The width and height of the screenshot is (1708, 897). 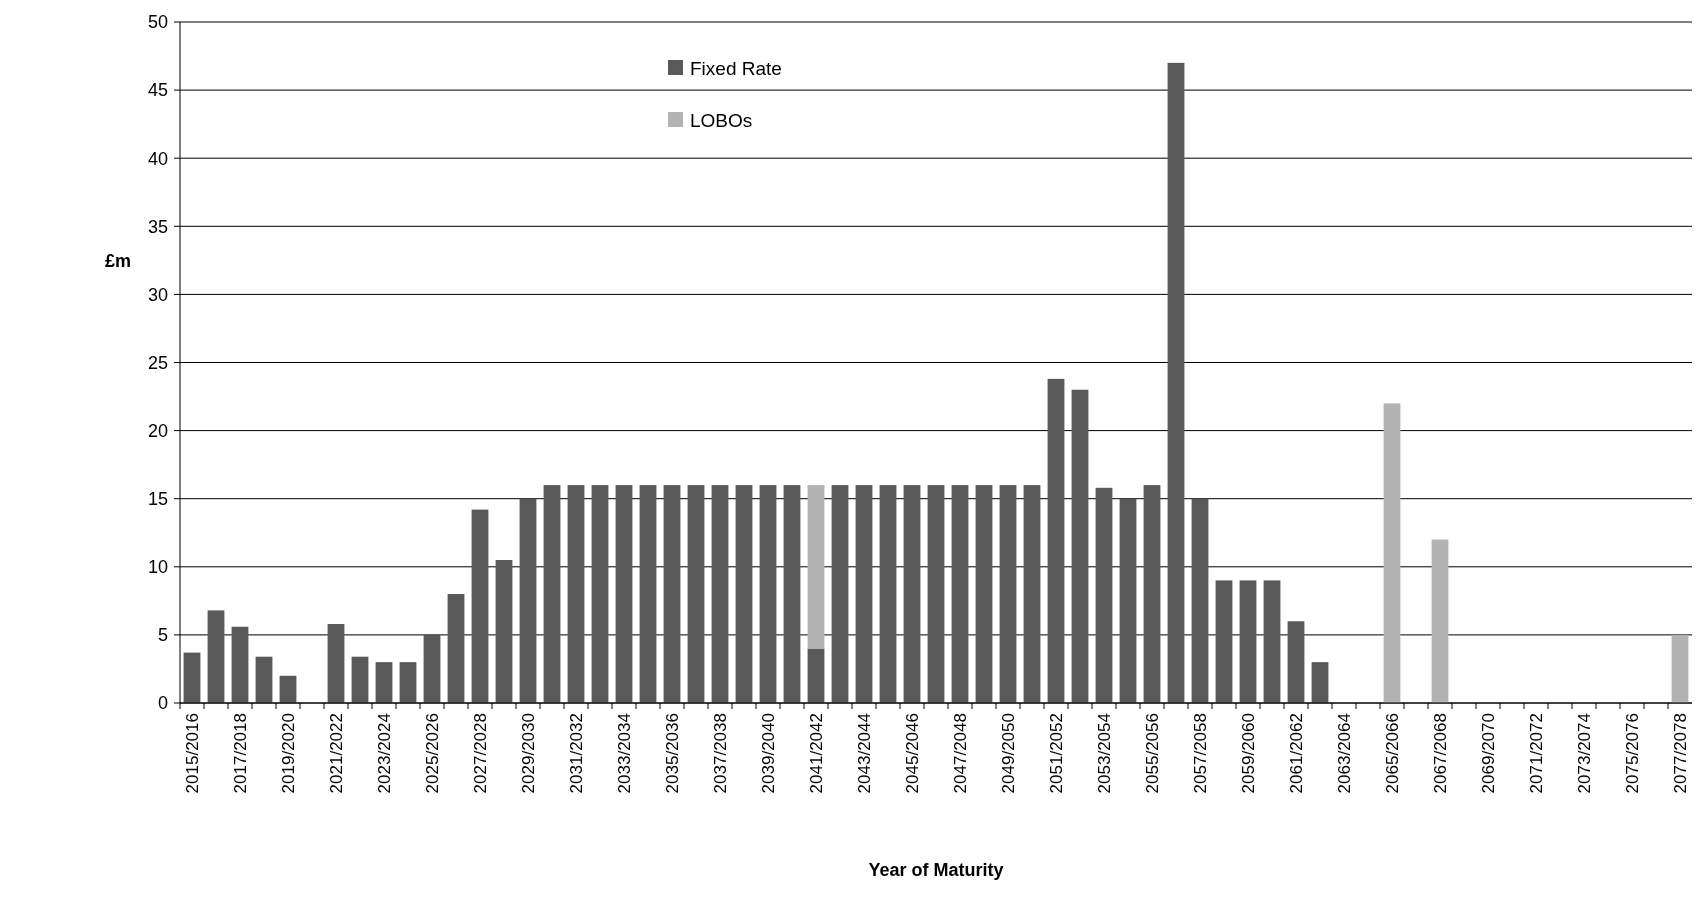 What do you see at coordinates (288, 753) in the screenshot?
I see `x-tick-label: 2019/2020` at bounding box center [288, 753].